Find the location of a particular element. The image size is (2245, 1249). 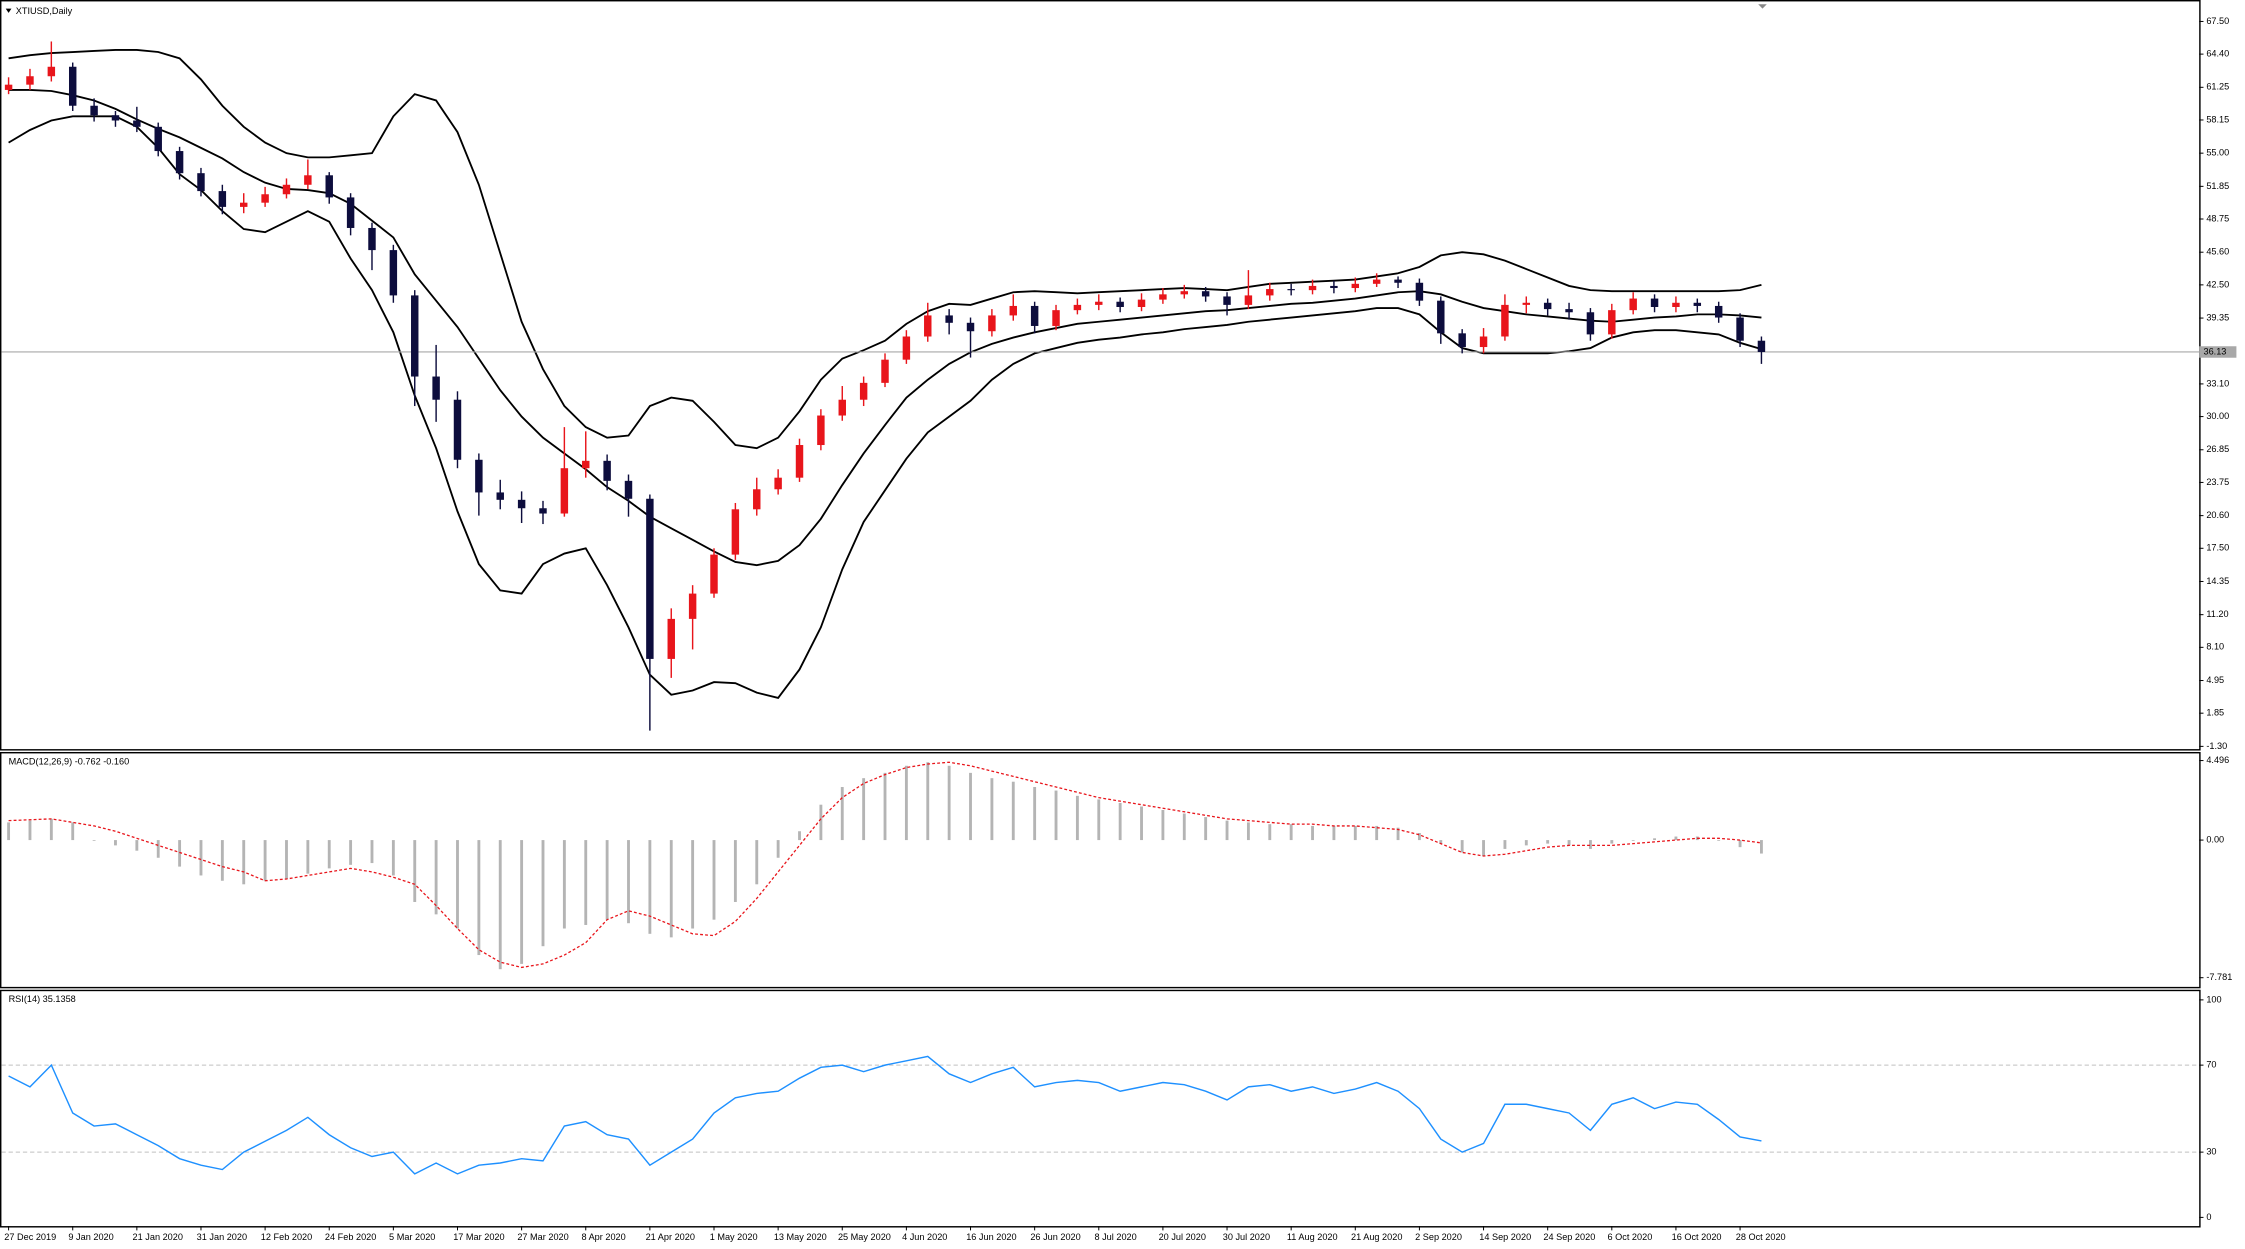

rsi-line is located at coordinates (885, 1115).